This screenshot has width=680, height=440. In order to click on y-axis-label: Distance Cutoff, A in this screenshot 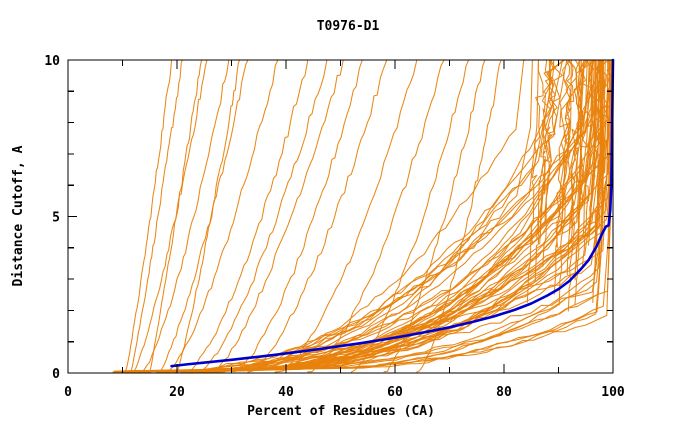, I will do `click(18, 215)`.